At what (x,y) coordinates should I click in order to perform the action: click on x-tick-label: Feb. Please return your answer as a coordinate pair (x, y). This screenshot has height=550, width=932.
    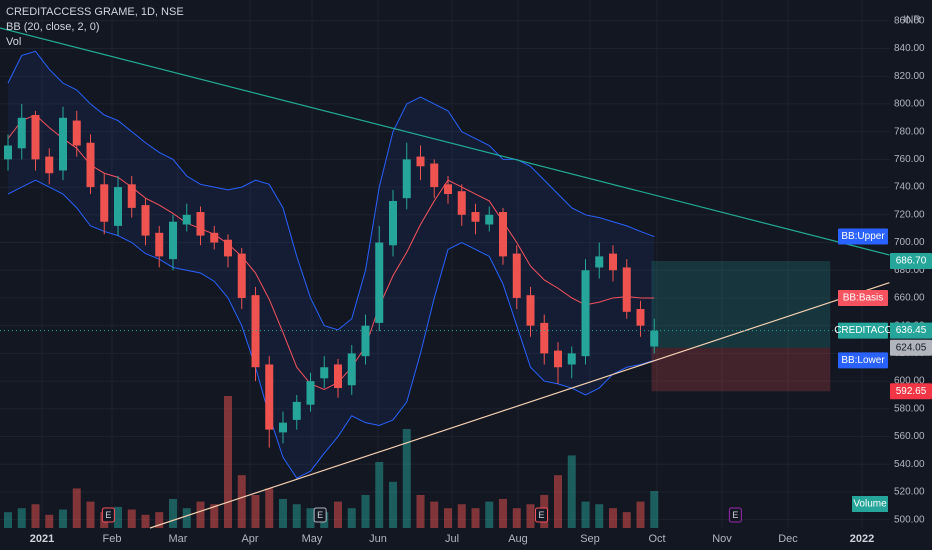
    Looking at the image, I should click on (112, 539).